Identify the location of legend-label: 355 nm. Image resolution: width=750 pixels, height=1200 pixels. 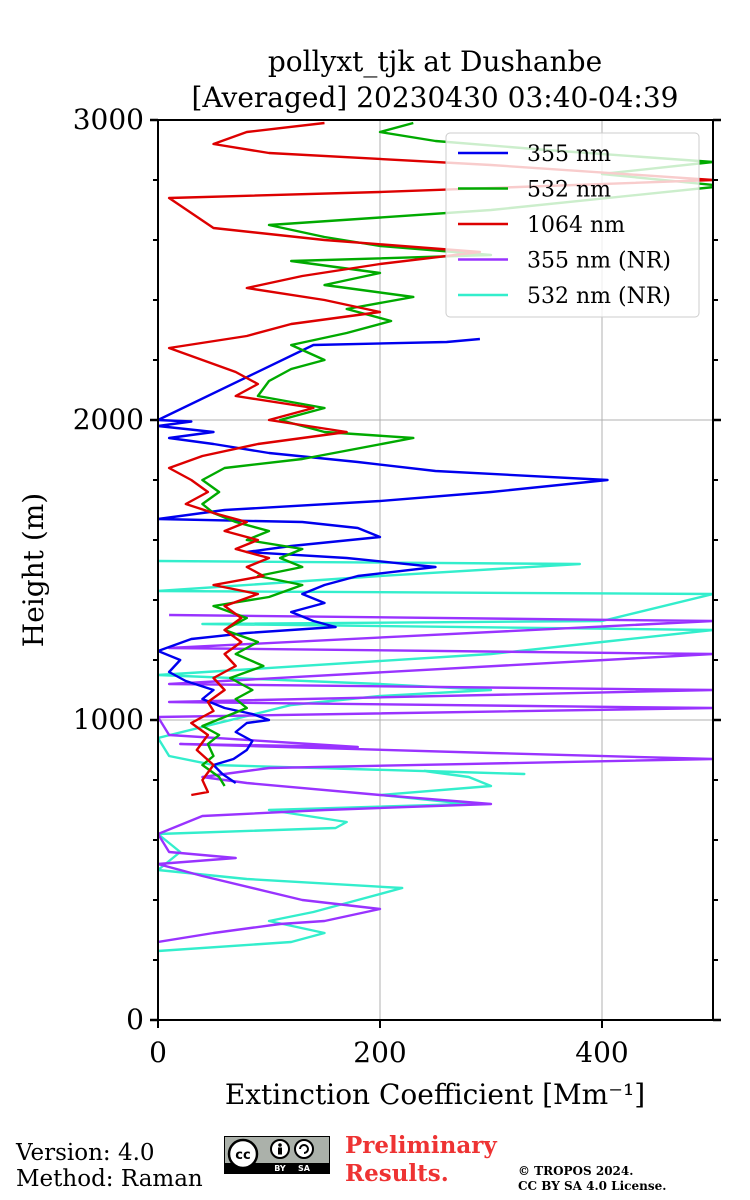
(569, 154).